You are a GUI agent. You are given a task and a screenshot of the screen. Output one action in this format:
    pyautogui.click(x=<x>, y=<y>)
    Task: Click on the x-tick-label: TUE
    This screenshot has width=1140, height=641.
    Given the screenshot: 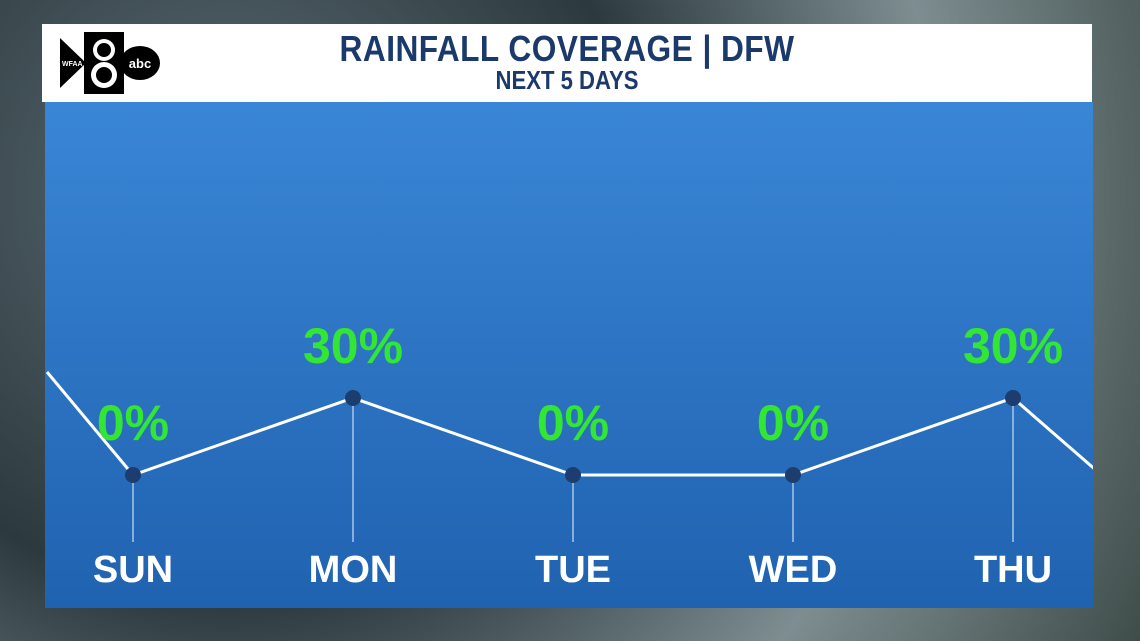 What is the action you would take?
    pyautogui.click(x=573, y=570)
    